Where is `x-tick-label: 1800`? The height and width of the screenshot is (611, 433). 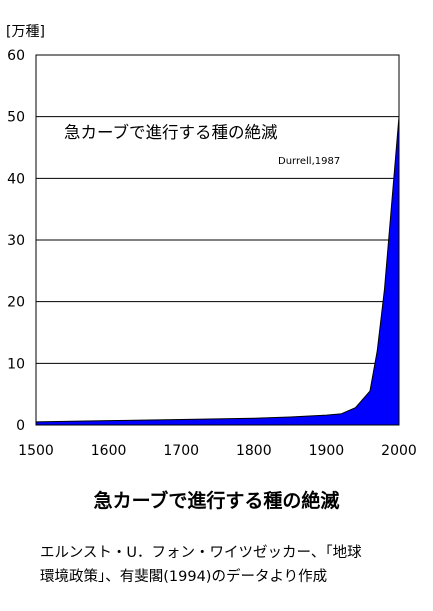
x-tick-label: 1800 is located at coordinates (254, 451).